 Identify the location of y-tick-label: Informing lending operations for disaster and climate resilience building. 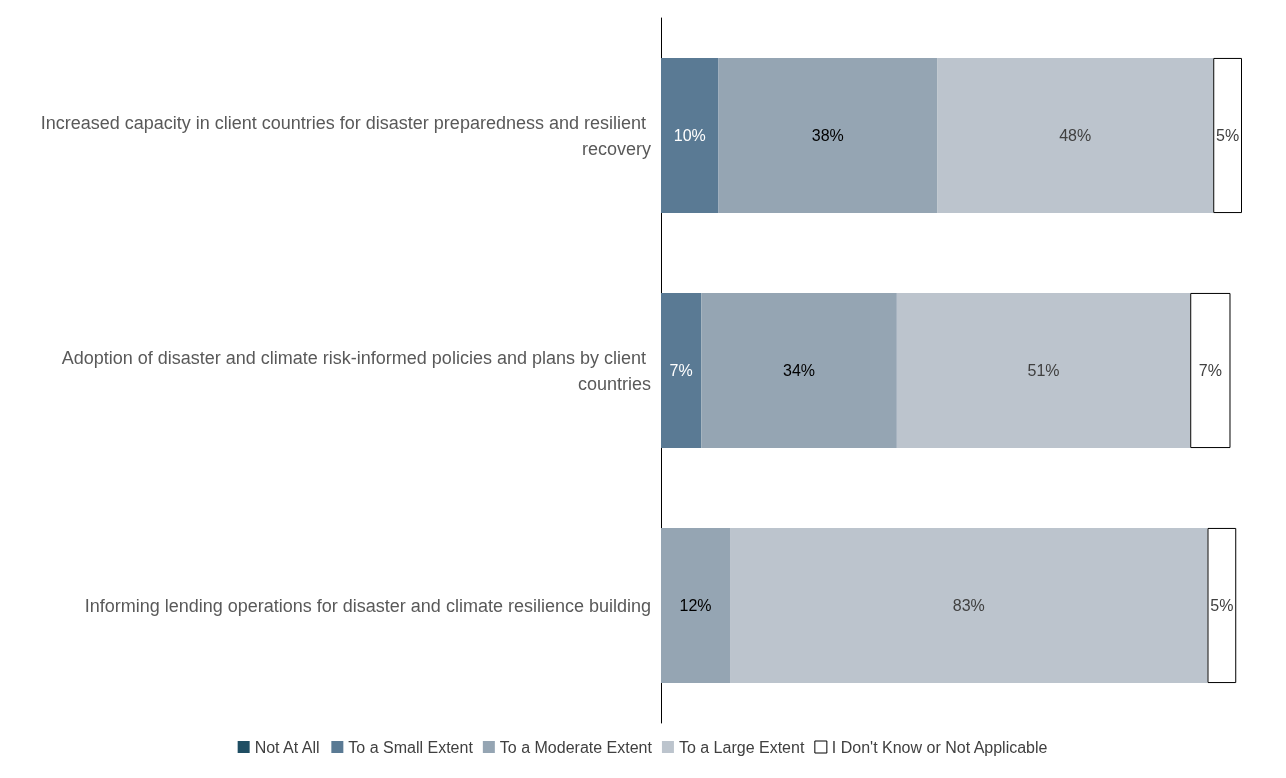
(367, 605).